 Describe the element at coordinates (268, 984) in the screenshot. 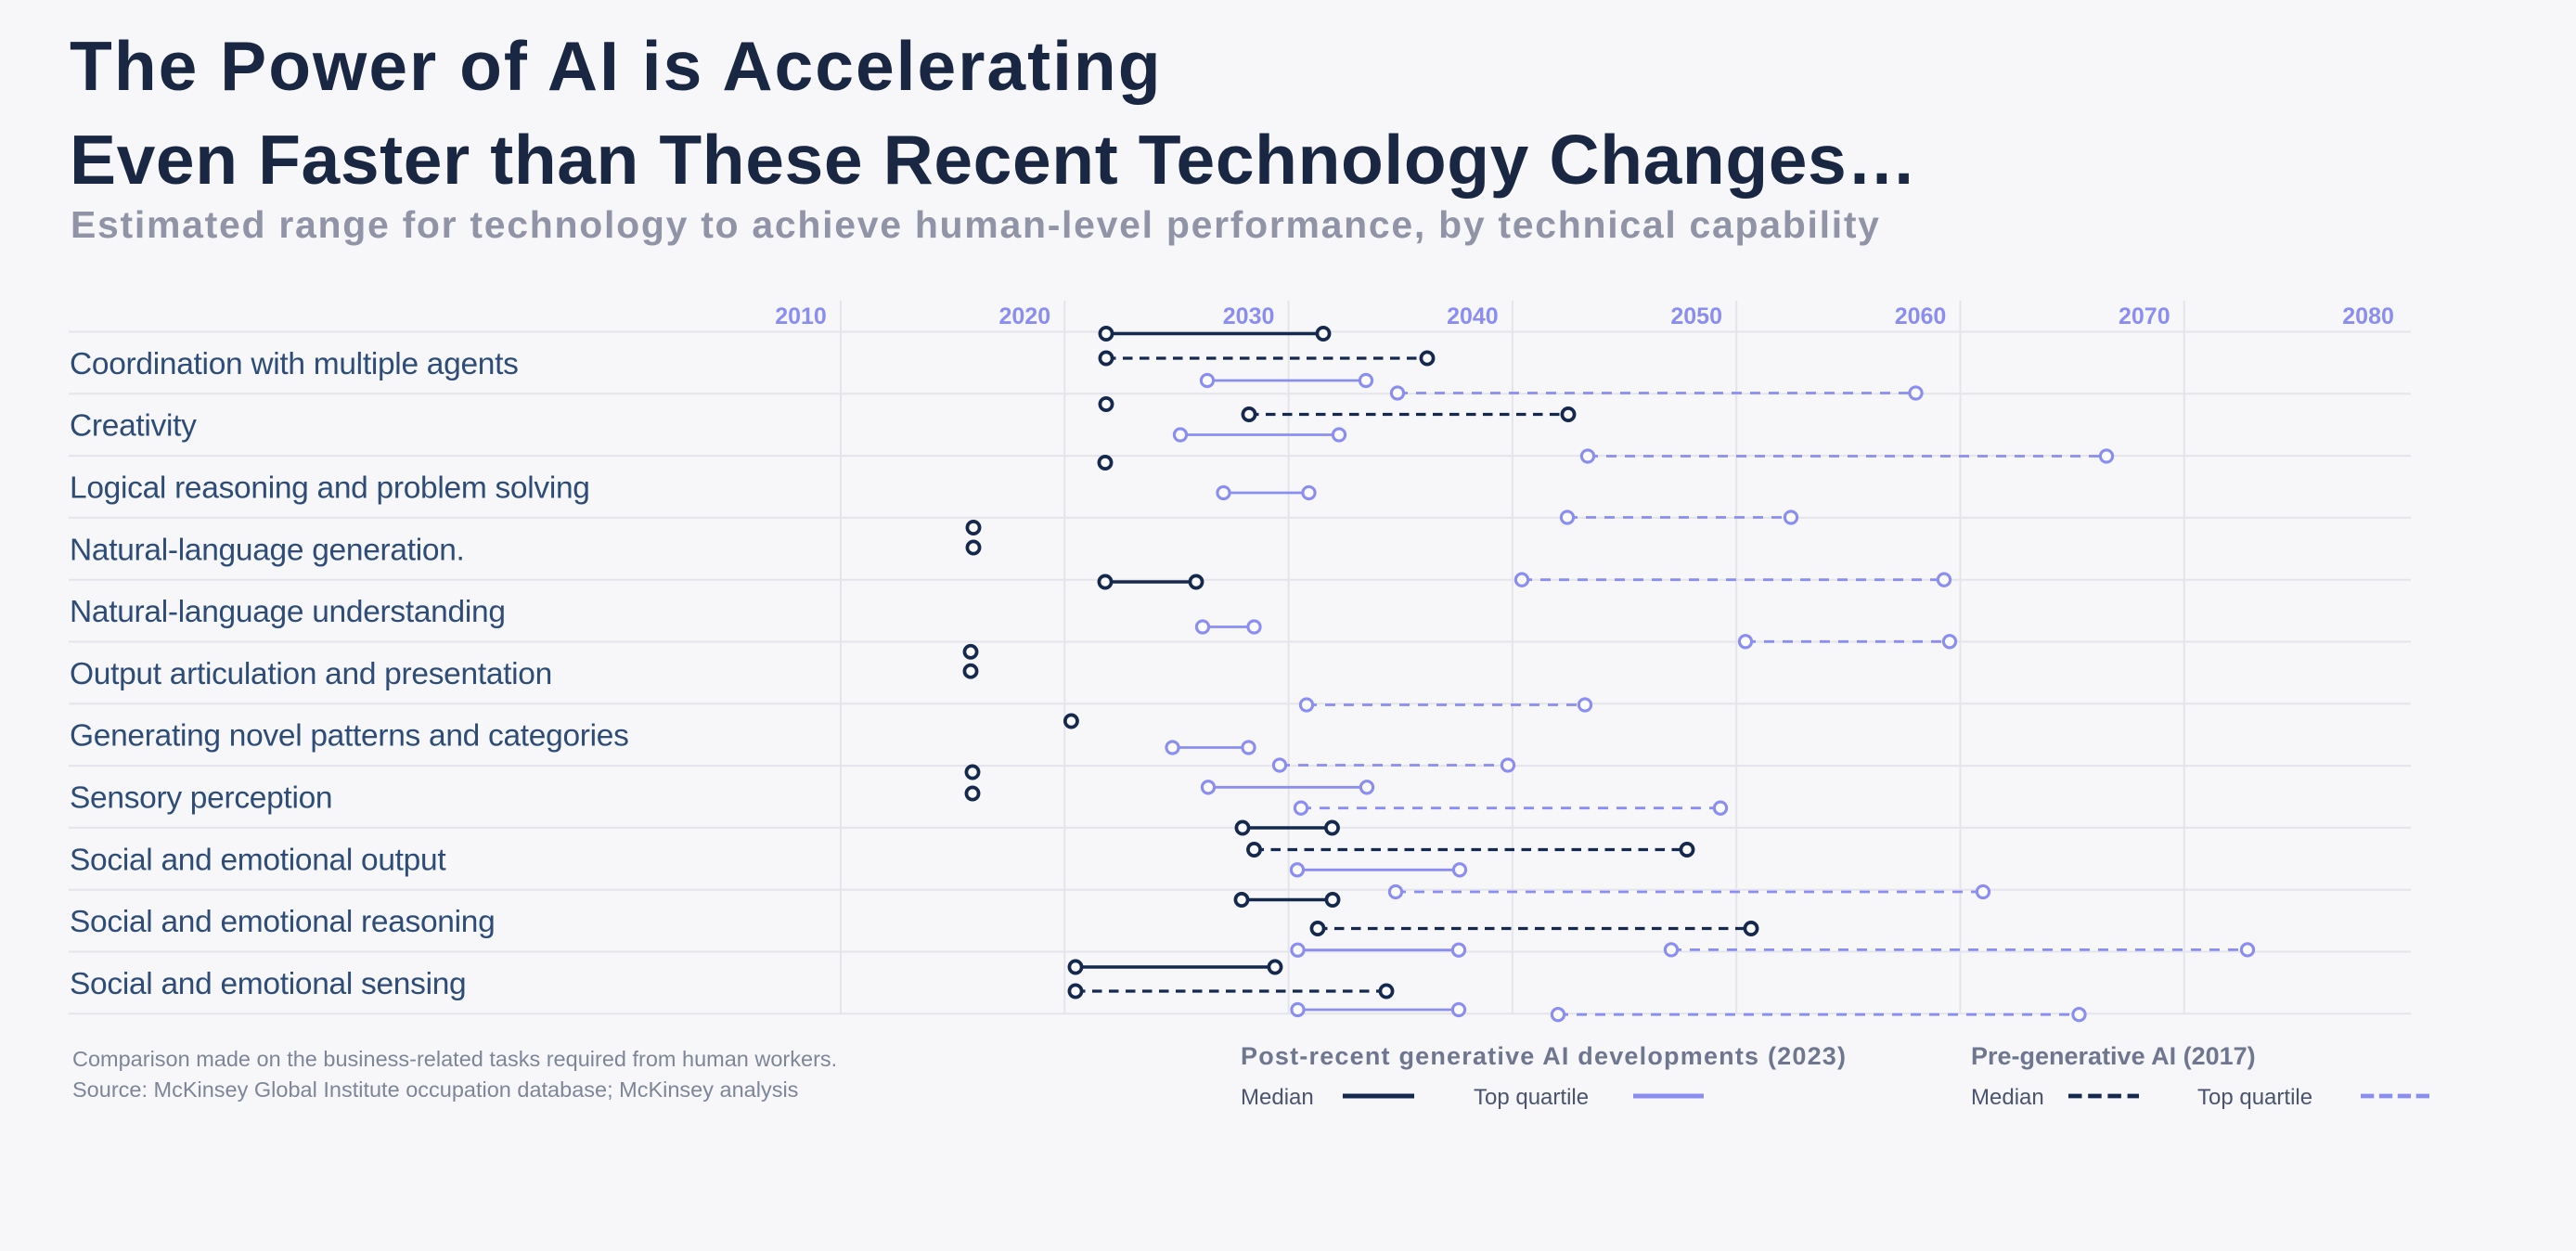

I see `svg-text: Social and emotional sensing` at that location.